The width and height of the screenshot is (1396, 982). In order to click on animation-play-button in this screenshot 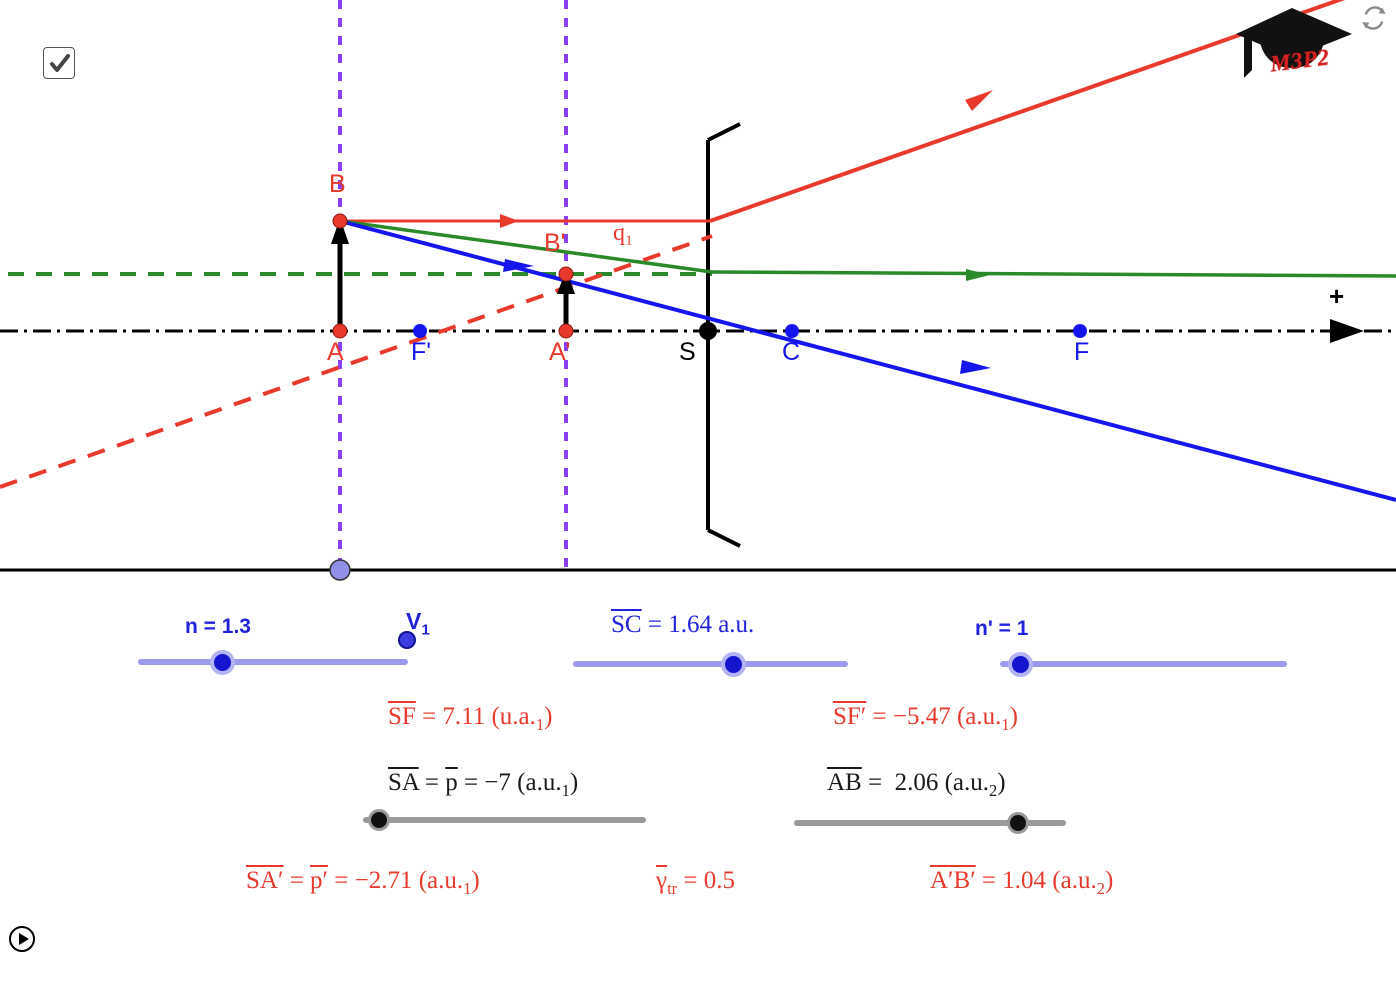, I will do `click(22, 939)`.